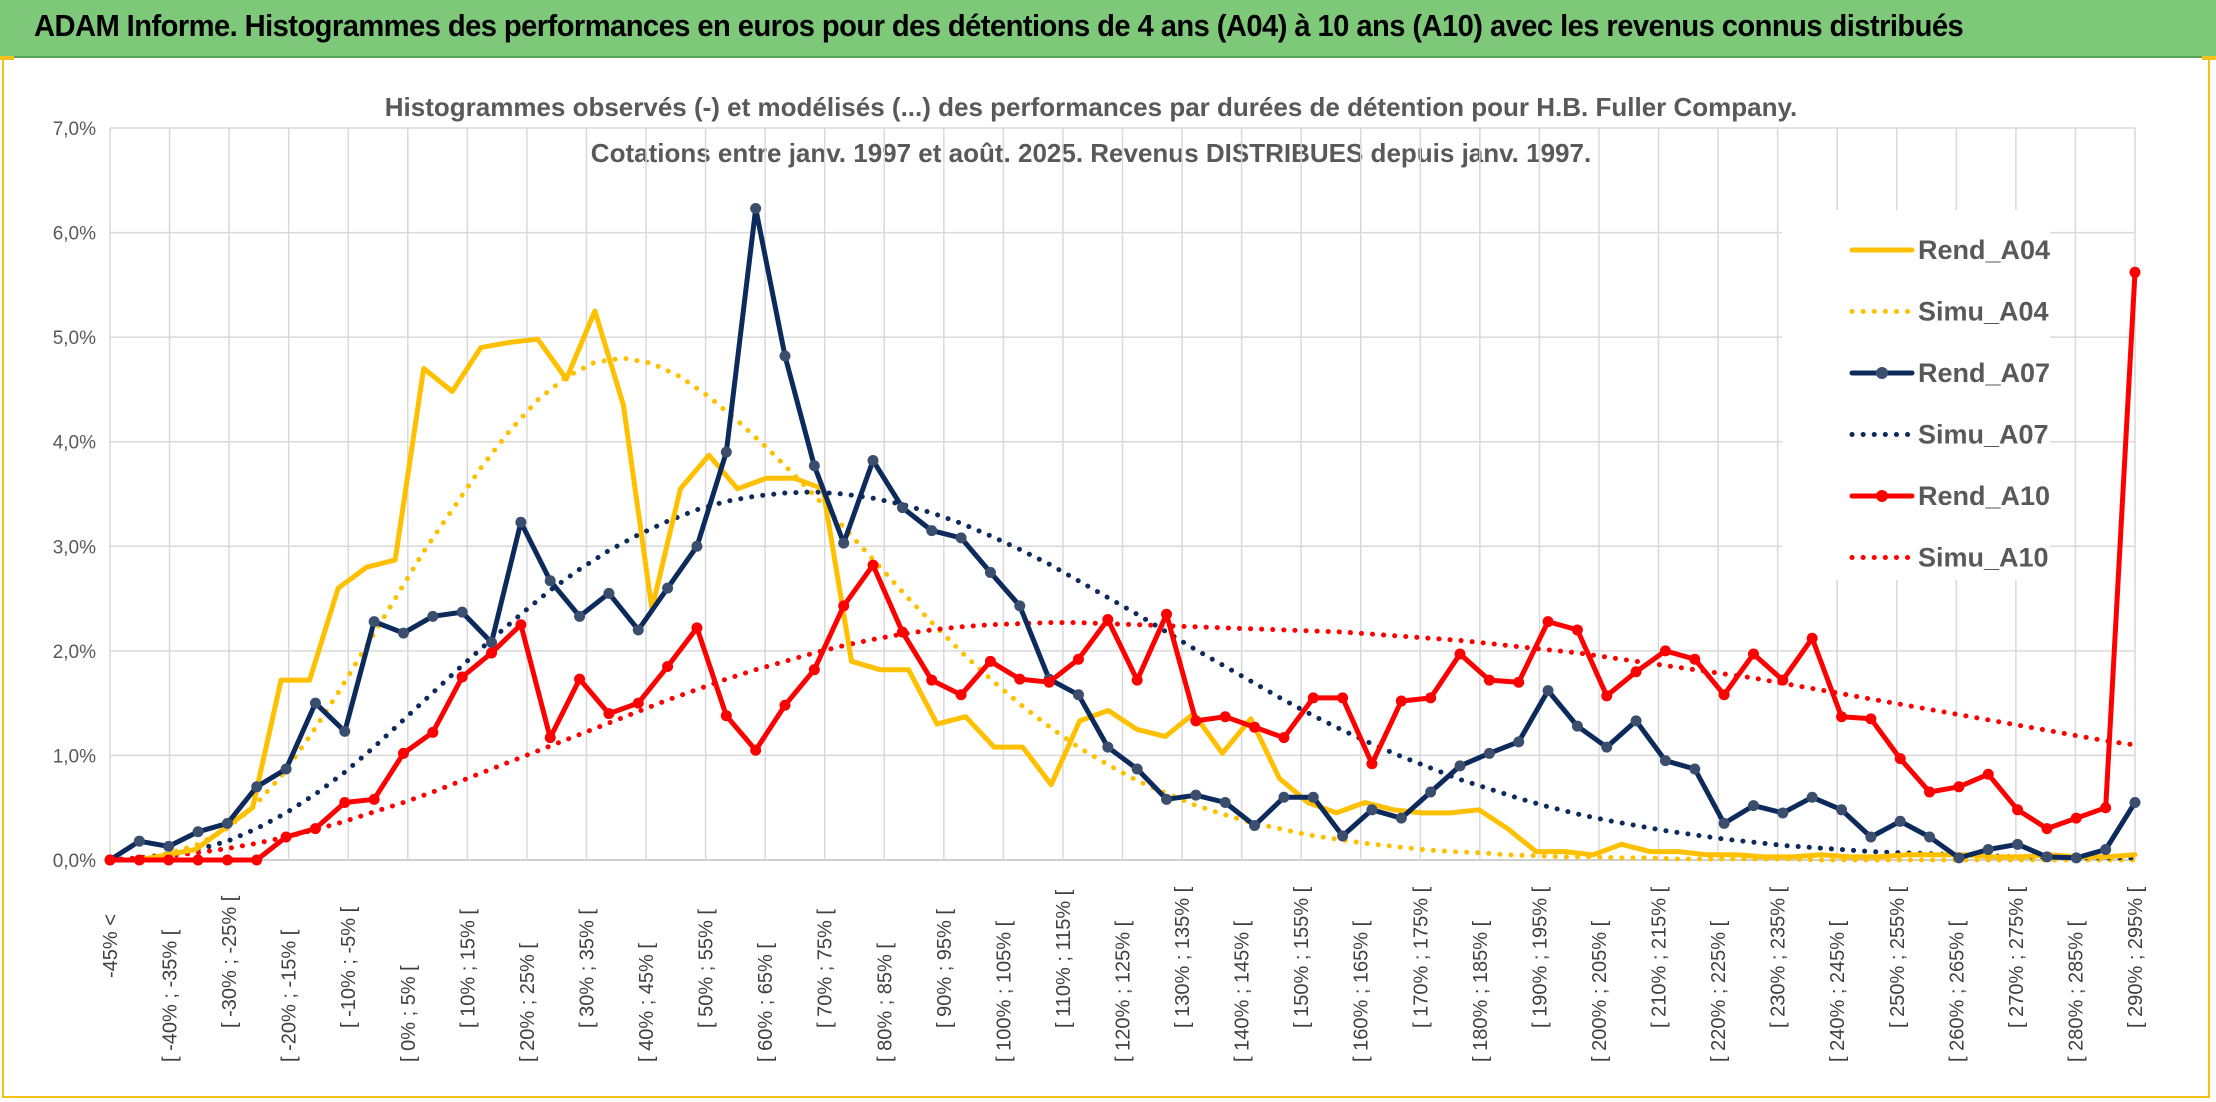 This screenshot has height=1102, width=2216. Describe the element at coordinates (230, 961) in the screenshot. I see `x-tick-label: [ -30% ; -25% [` at that location.